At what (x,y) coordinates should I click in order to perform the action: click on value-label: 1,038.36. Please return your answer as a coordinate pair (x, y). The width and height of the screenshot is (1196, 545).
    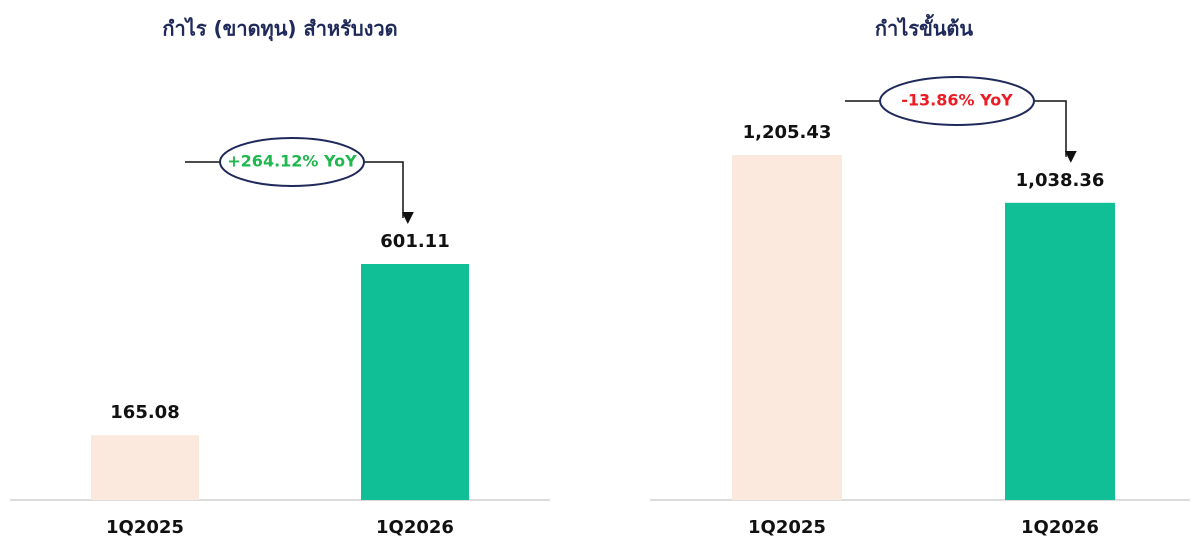
    Looking at the image, I should click on (1060, 180).